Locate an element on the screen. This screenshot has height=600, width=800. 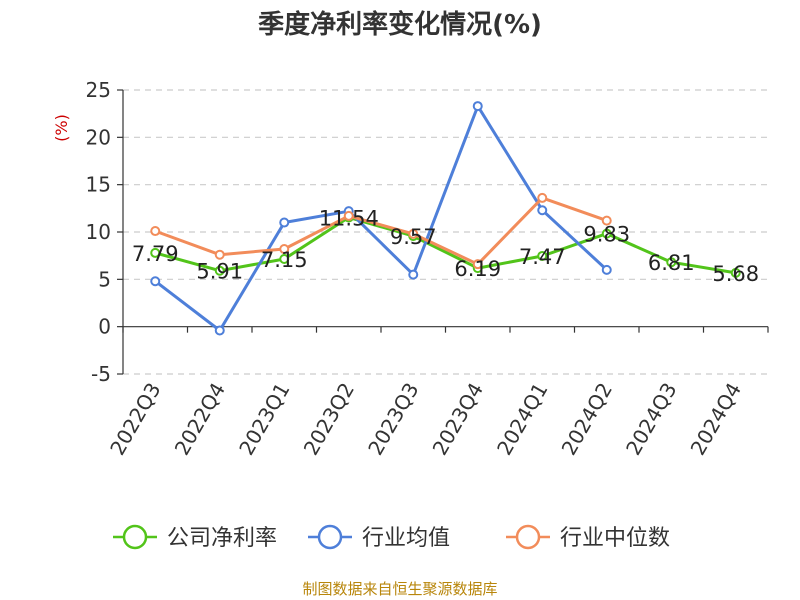
x-tick-label: 2024Q4 is located at coordinates (716, 419).